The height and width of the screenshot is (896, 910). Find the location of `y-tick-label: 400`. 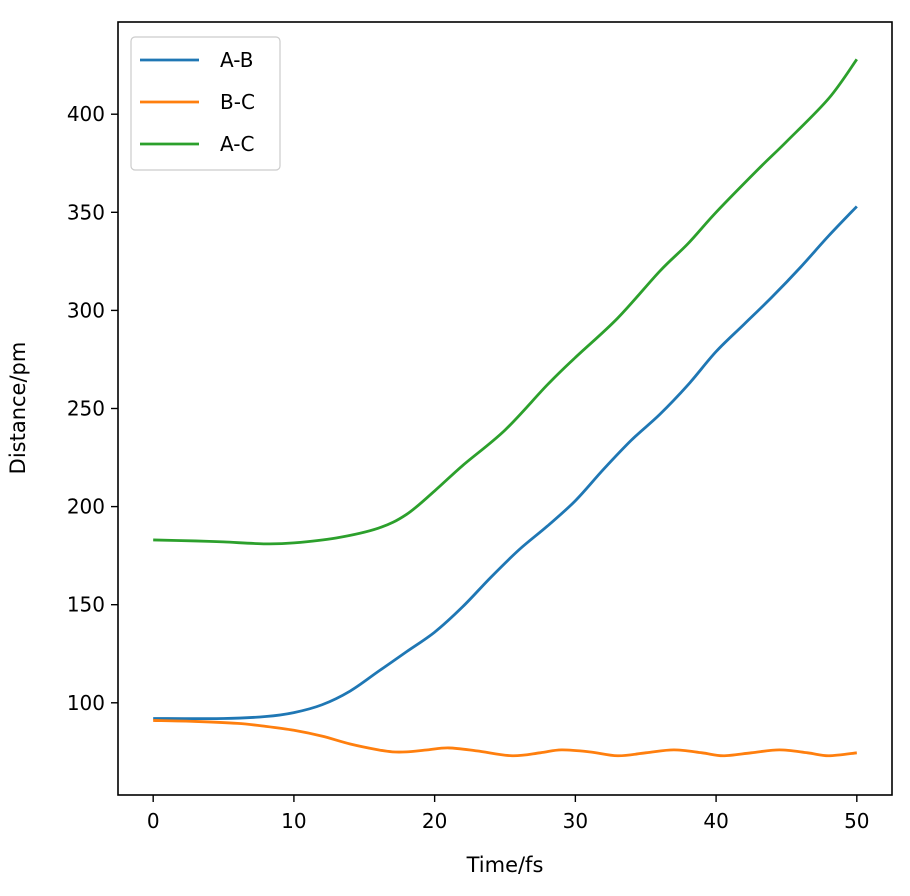

y-tick-label: 400 is located at coordinates (86, 114).